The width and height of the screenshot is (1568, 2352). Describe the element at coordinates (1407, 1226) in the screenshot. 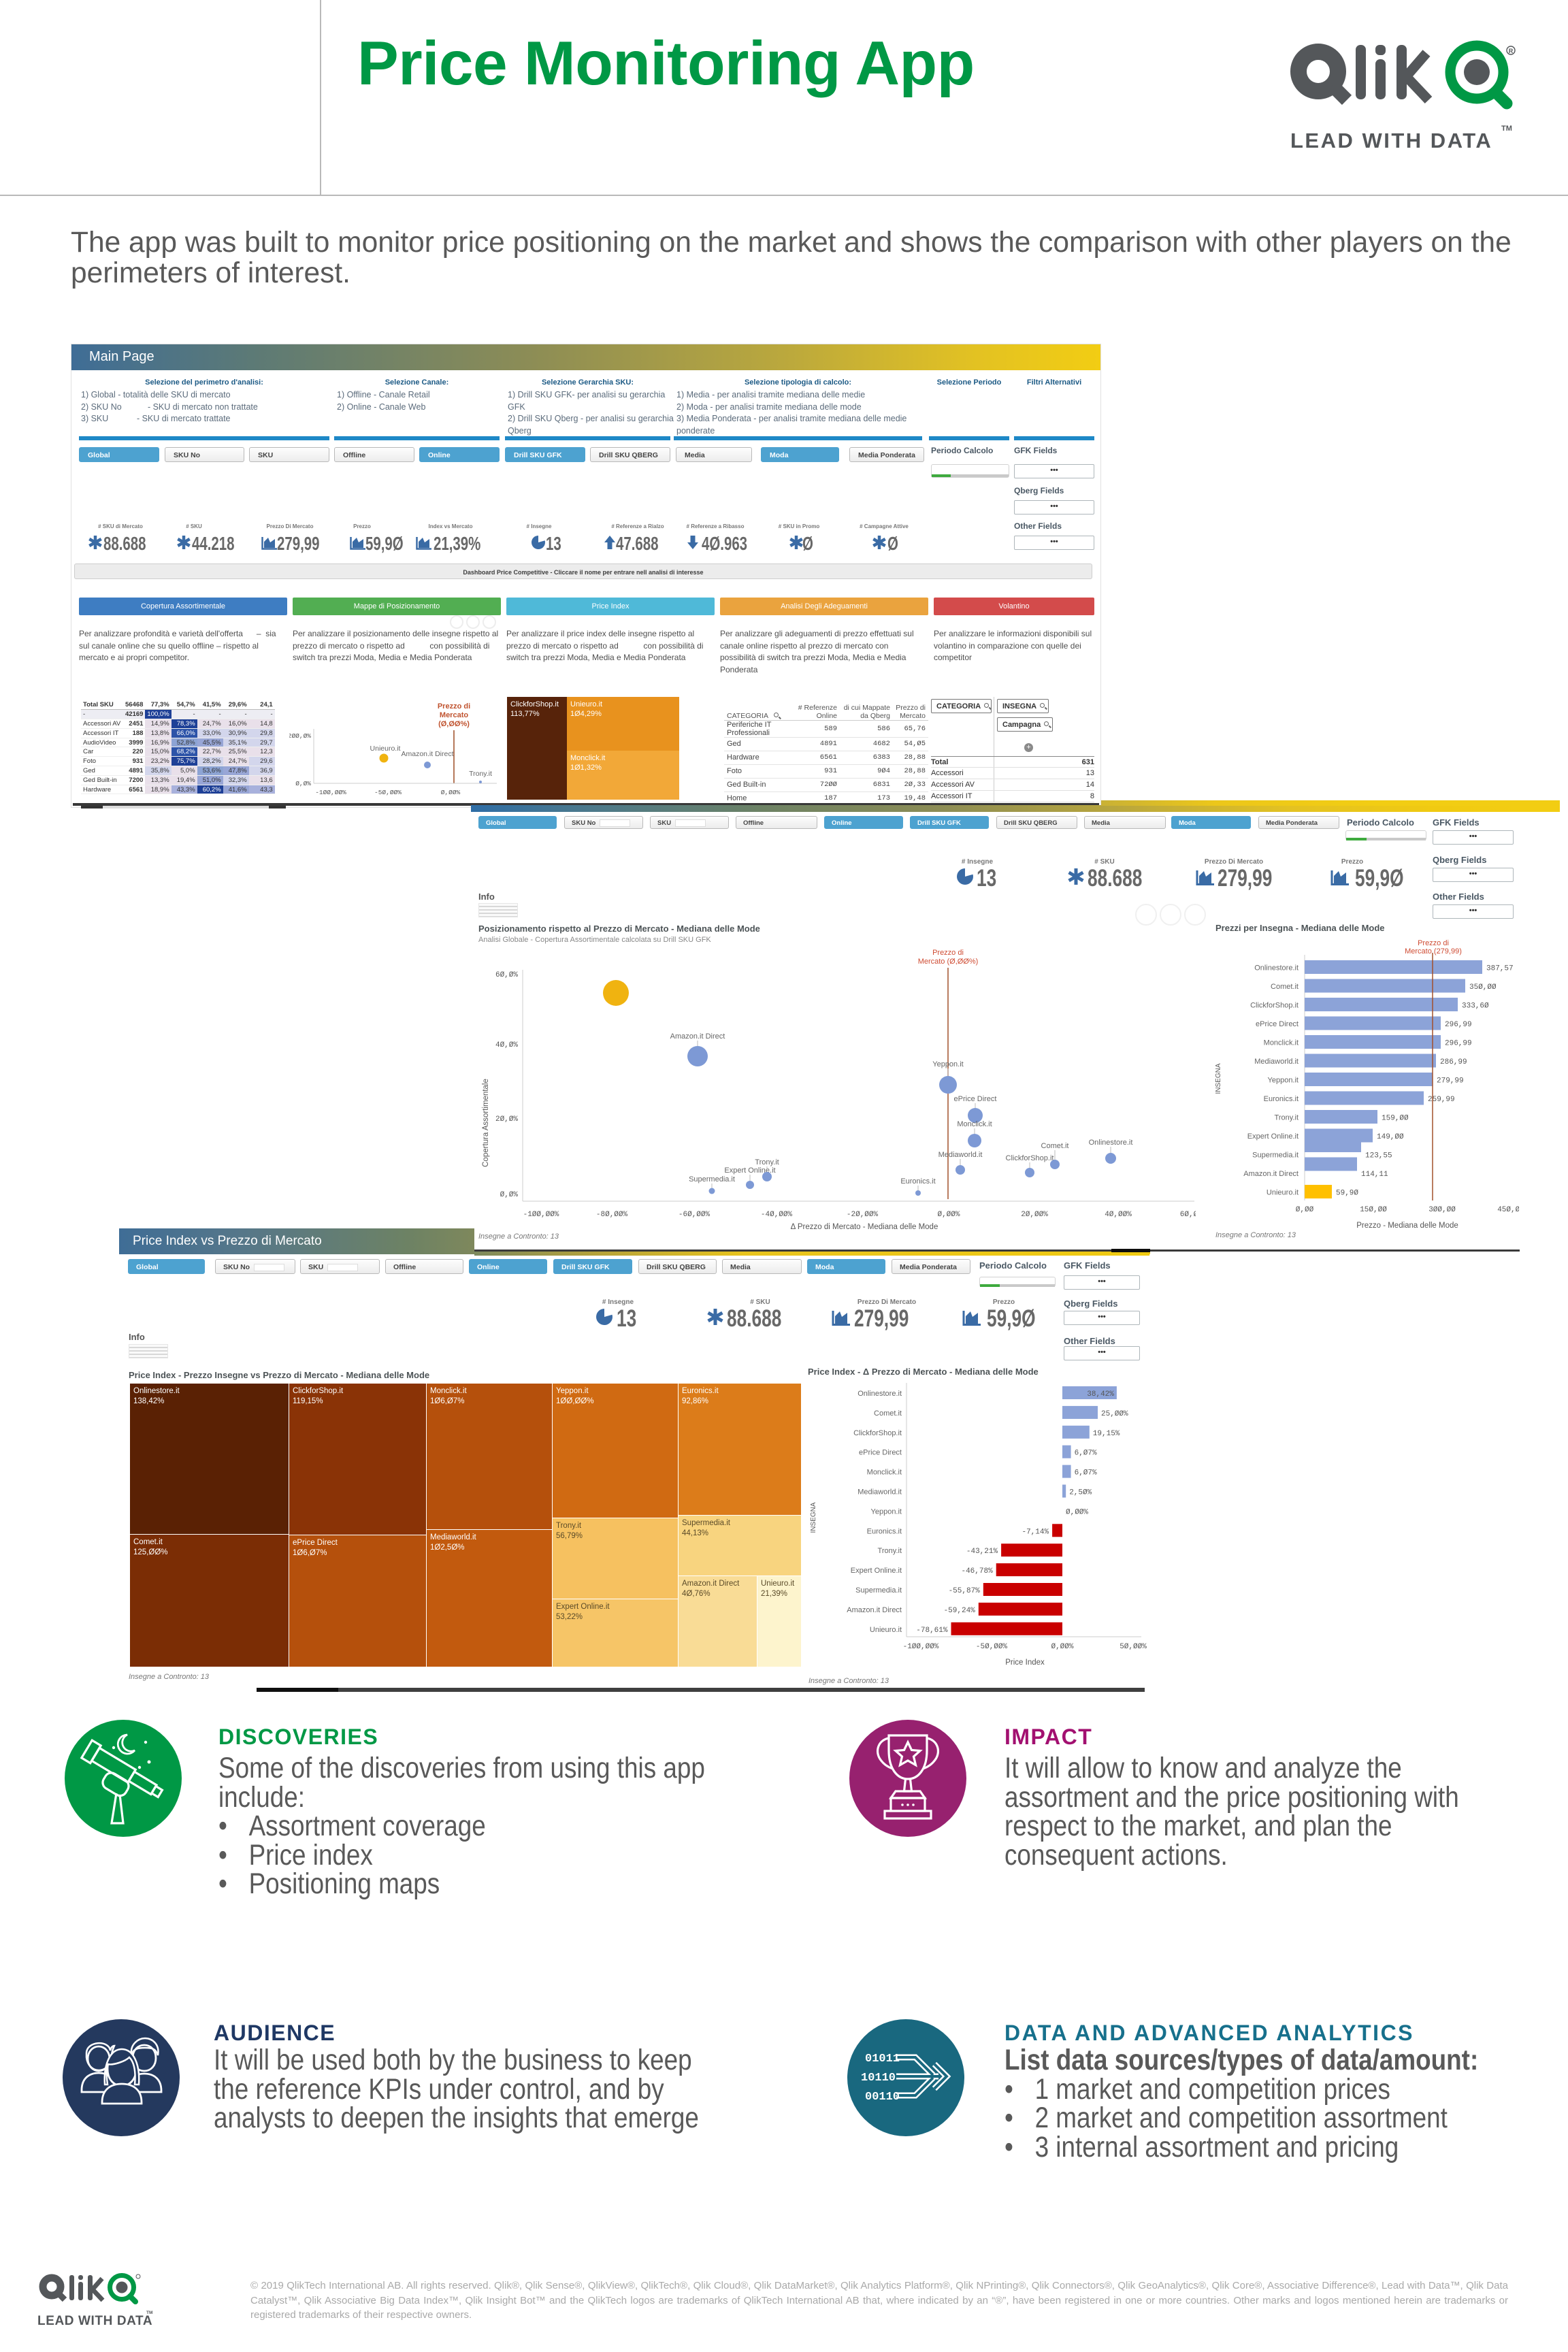

I see `svg-text: Prezzo - Mediana delle Mode` at that location.